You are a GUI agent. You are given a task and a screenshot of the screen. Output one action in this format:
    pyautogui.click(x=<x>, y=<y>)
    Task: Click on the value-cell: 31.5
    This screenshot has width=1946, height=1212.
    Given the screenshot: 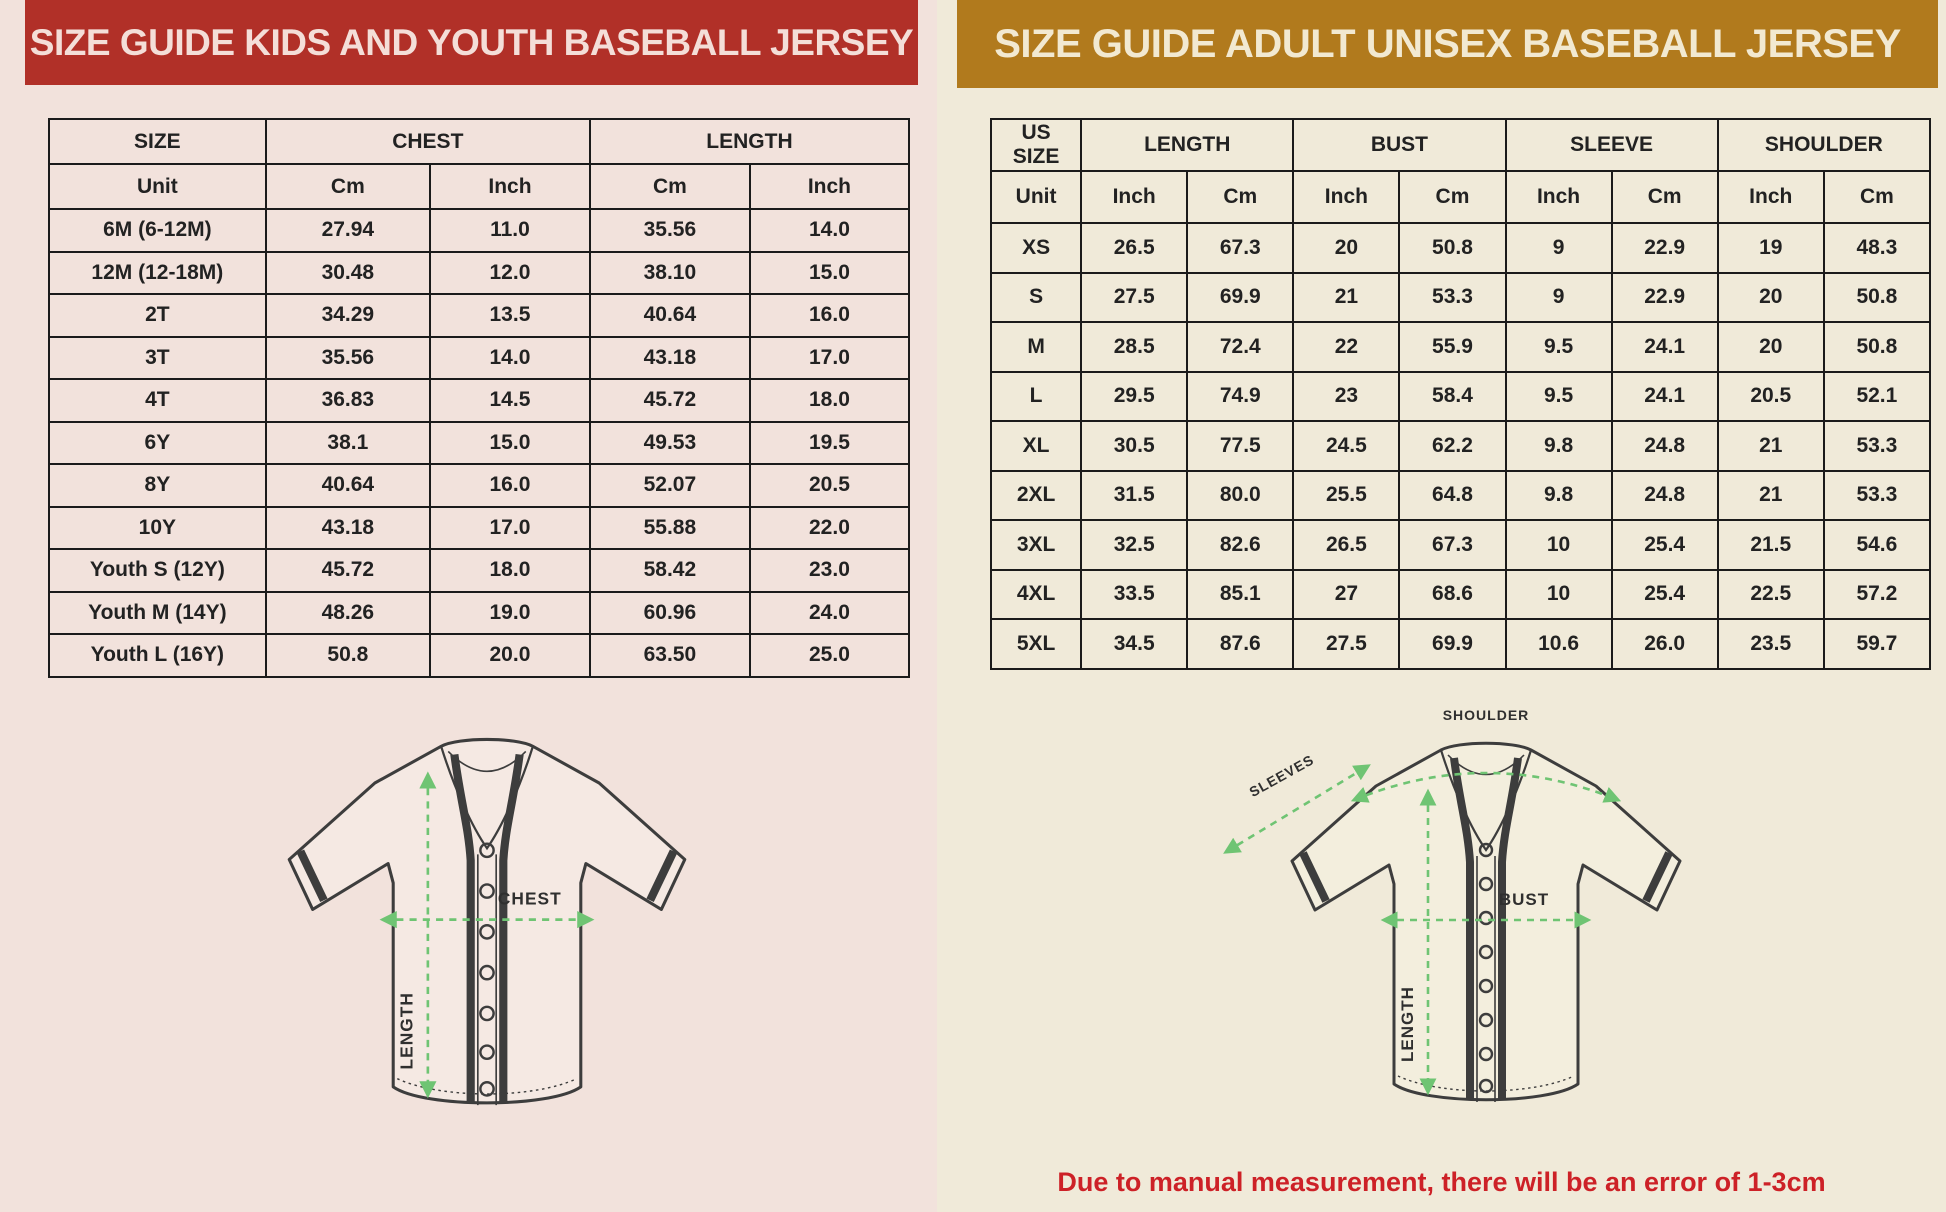 What is the action you would take?
    pyautogui.click(x=1134, y=495)
    